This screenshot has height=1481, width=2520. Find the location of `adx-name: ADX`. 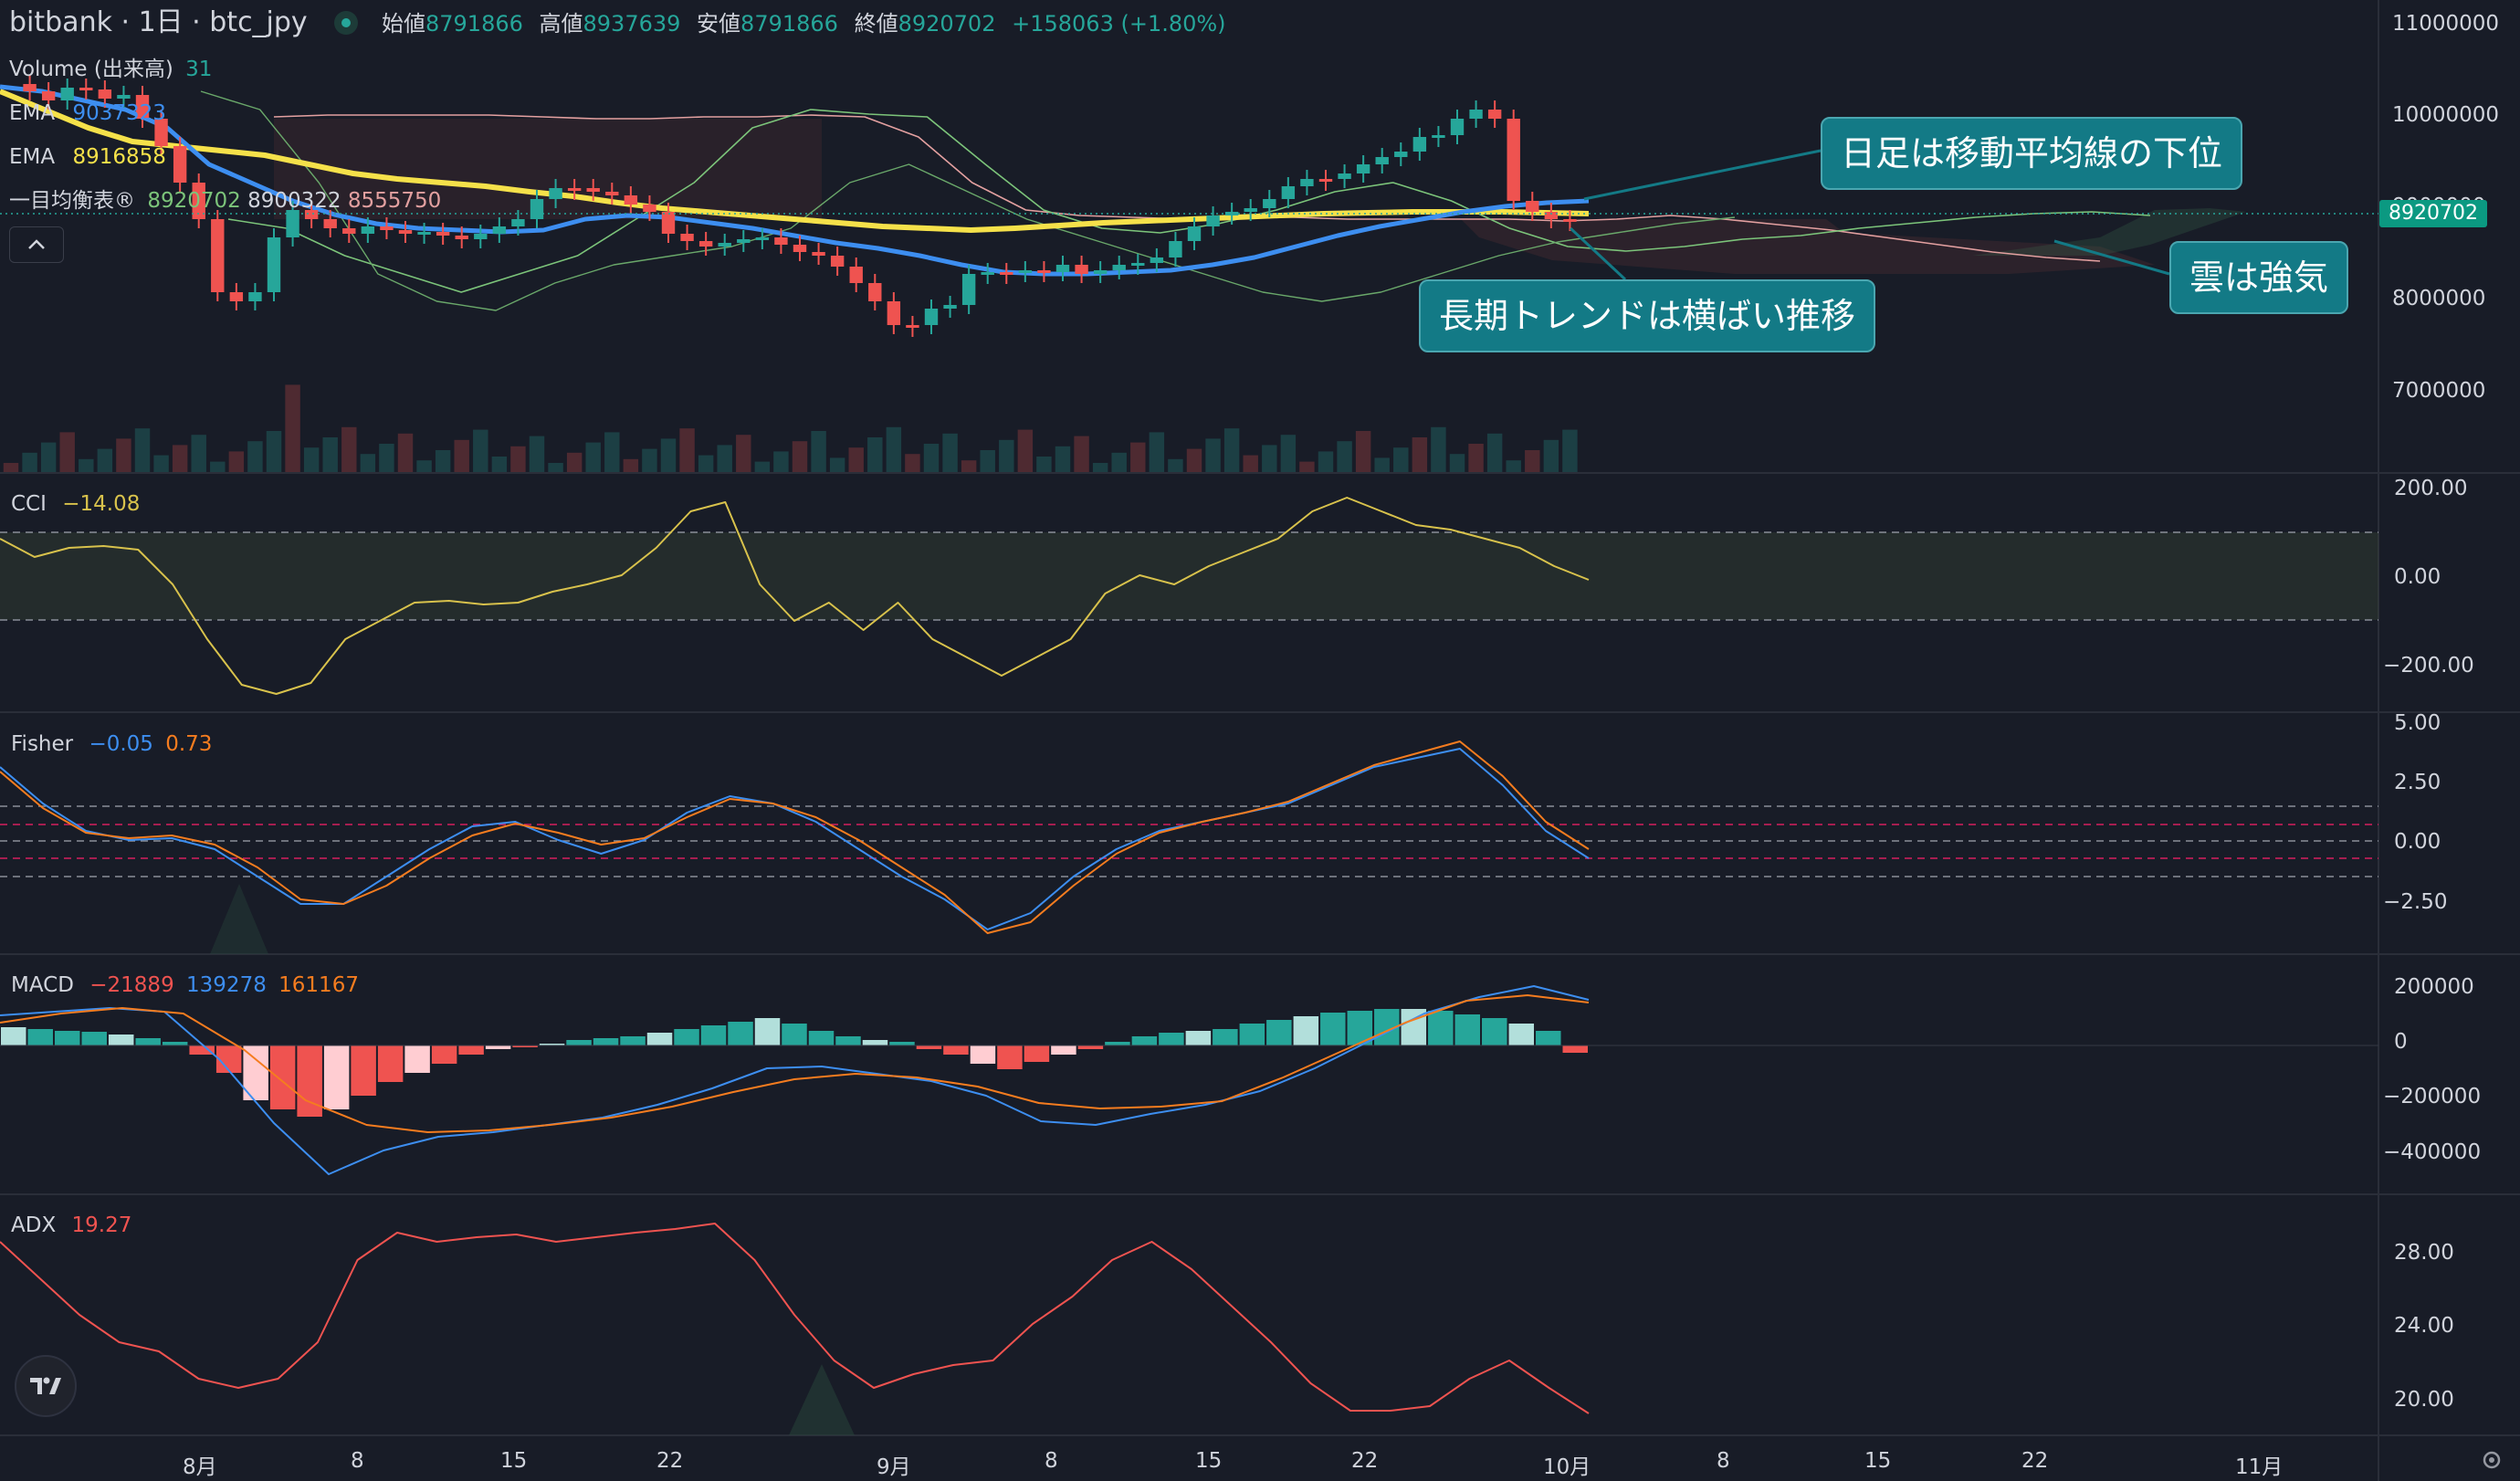

adx-name: ADX is located at coordinates (34, 1225).